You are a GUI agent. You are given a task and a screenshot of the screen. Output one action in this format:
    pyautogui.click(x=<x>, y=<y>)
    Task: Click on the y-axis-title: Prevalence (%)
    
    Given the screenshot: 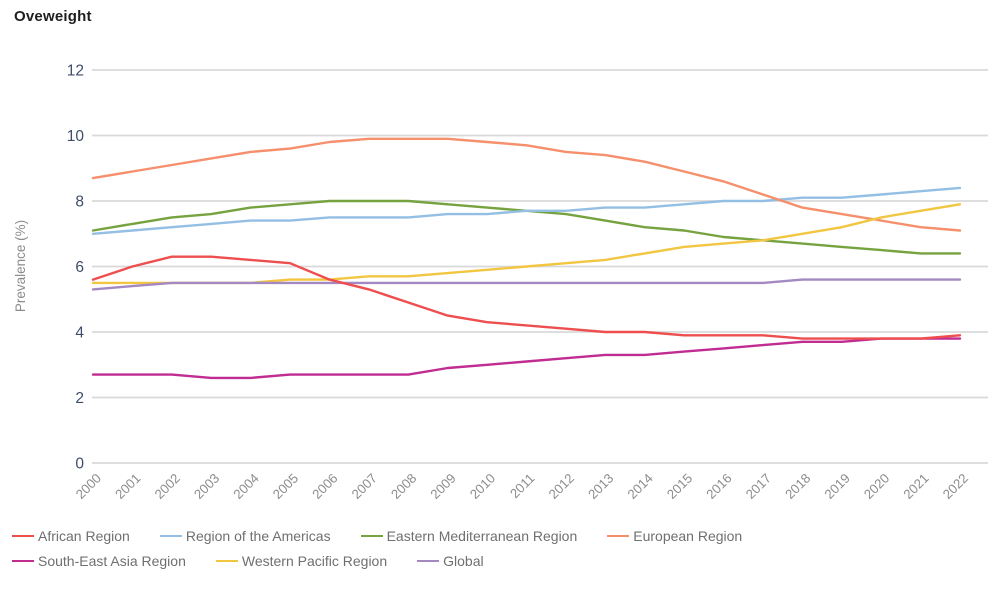 What is the action you would take?
    pyautogui.click(x=20, y=266)
    